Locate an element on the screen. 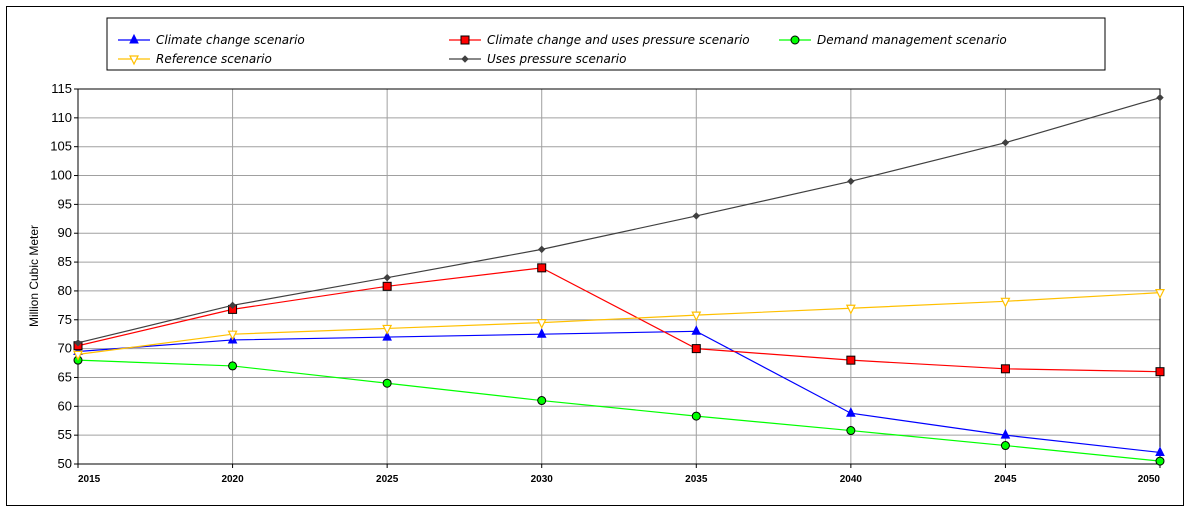  y-tick-label: 110 is located at coordinates (61, 117).